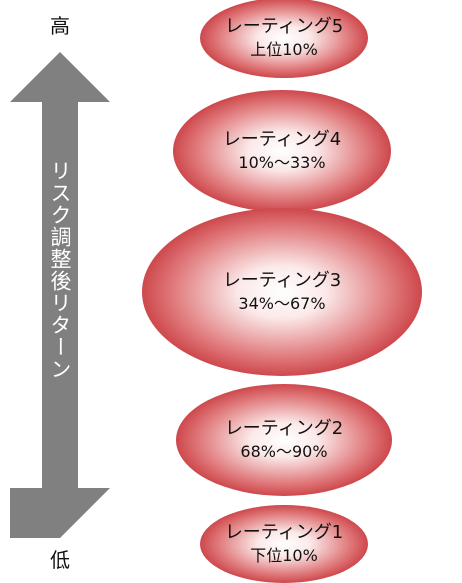 The image size is (462, 583). Describe the element at coordinates (284, 532) in the screenshot. I see `rating-1-name: レーティング1` at that location.